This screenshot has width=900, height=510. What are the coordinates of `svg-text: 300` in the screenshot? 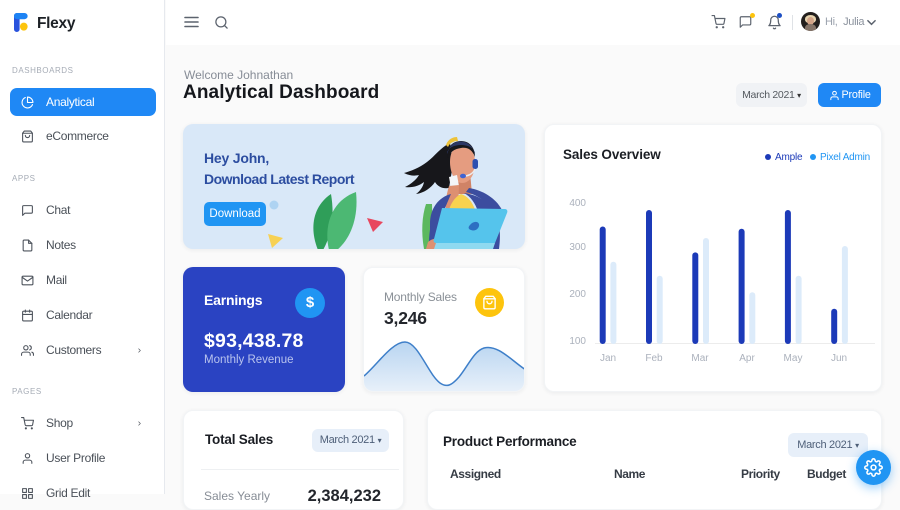 It's located at (577, 247).